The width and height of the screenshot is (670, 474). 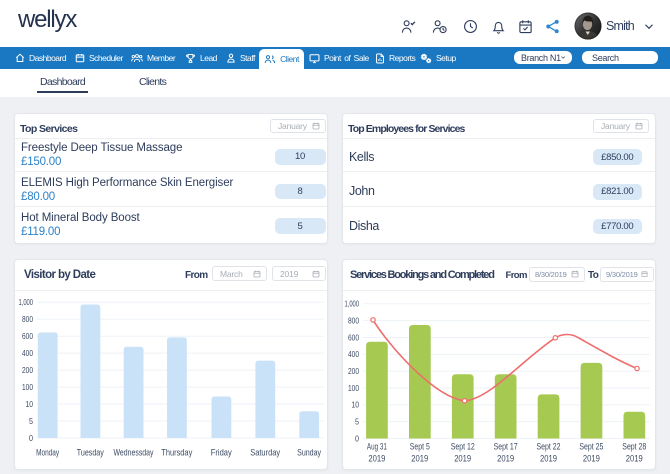 What do you see at coordinates (221, 453) in the screenshot?
I see `svg-text: Friday` at bounding box center [221, 453].